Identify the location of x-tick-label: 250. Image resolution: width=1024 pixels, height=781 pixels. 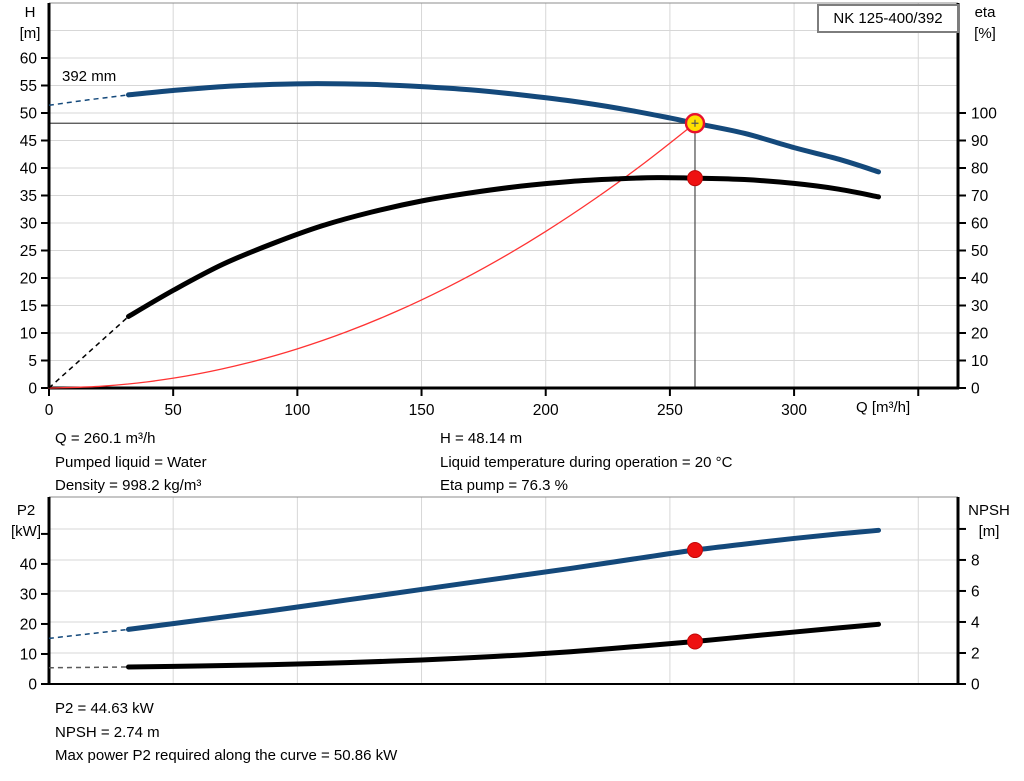
(670, 410).